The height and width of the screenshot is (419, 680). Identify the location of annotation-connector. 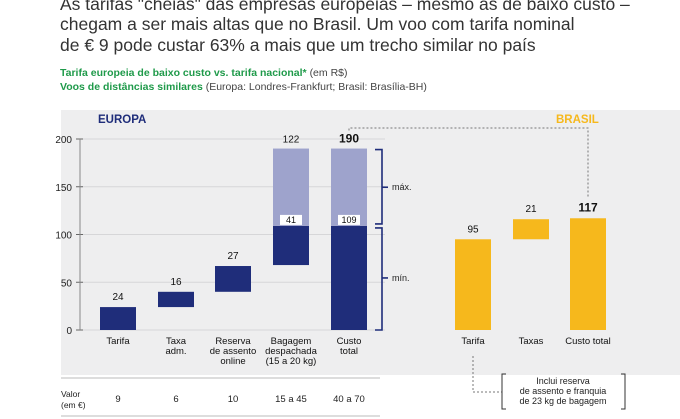
(487, 374).